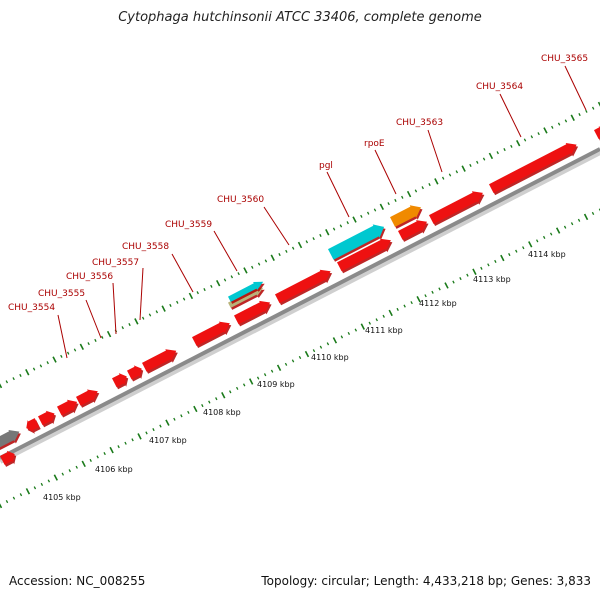 The image size is (600, 600). What do you see at coordinates (89, 277) in the screenshot?
I see `gene-label: CHU_3556` at bounding box center [89, 277].